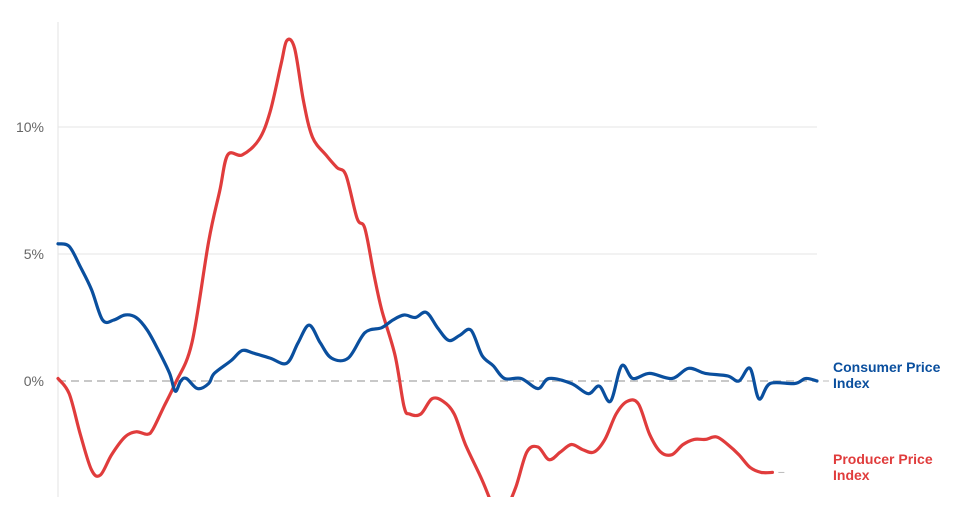 The height and width of the screenshot is (509, 968). What do you see at coordinates (34, 254) in the screenshot?
I see `y-tick-label-5: 5%` at bounding box center [34, 254].